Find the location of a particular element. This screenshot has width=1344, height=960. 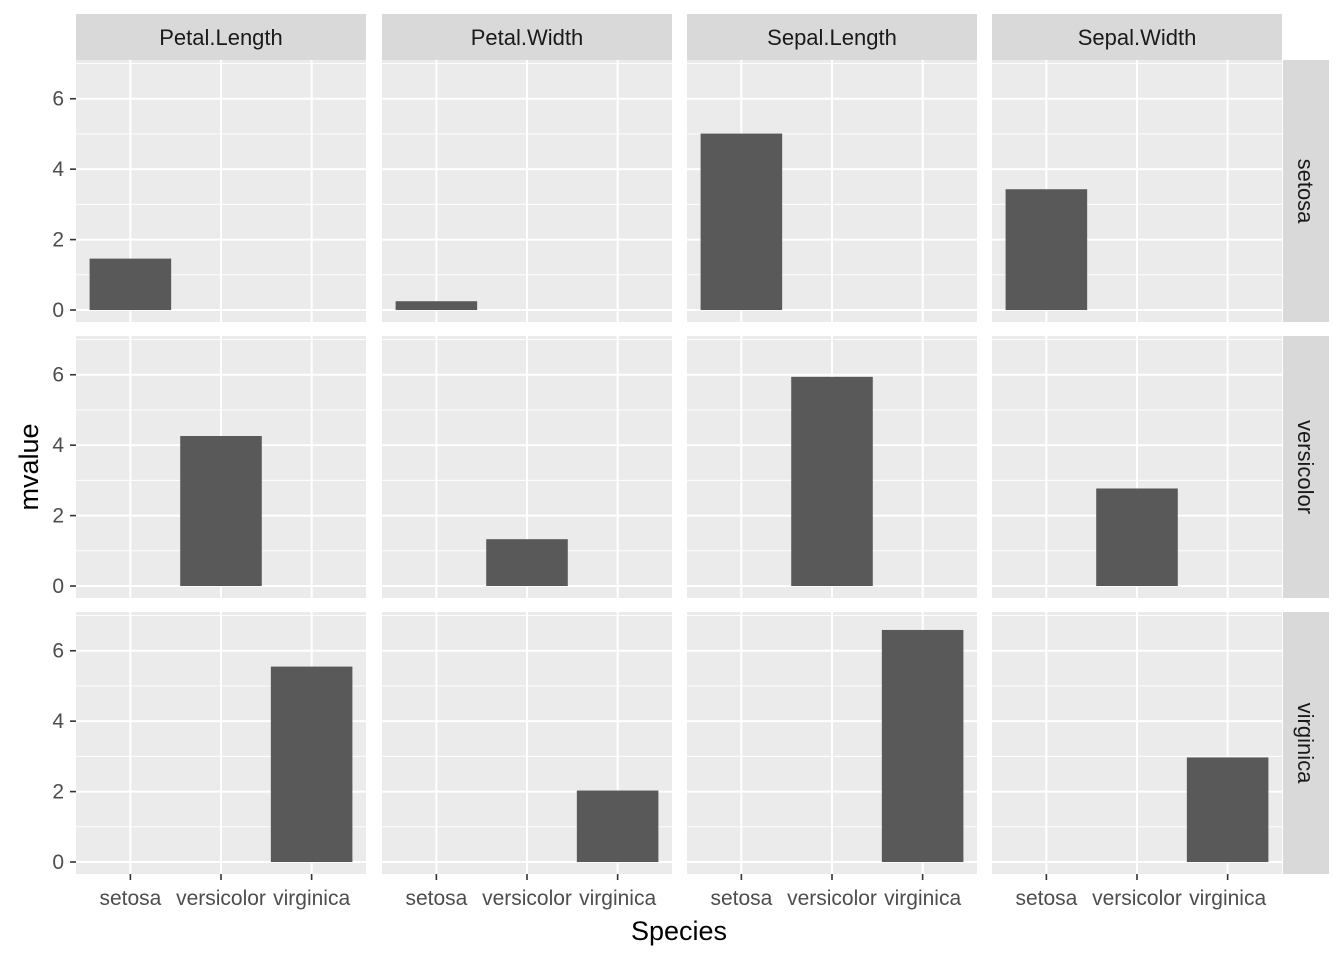

strip-label-petal-width: Petal.Width is located at coordinates (527, 37).